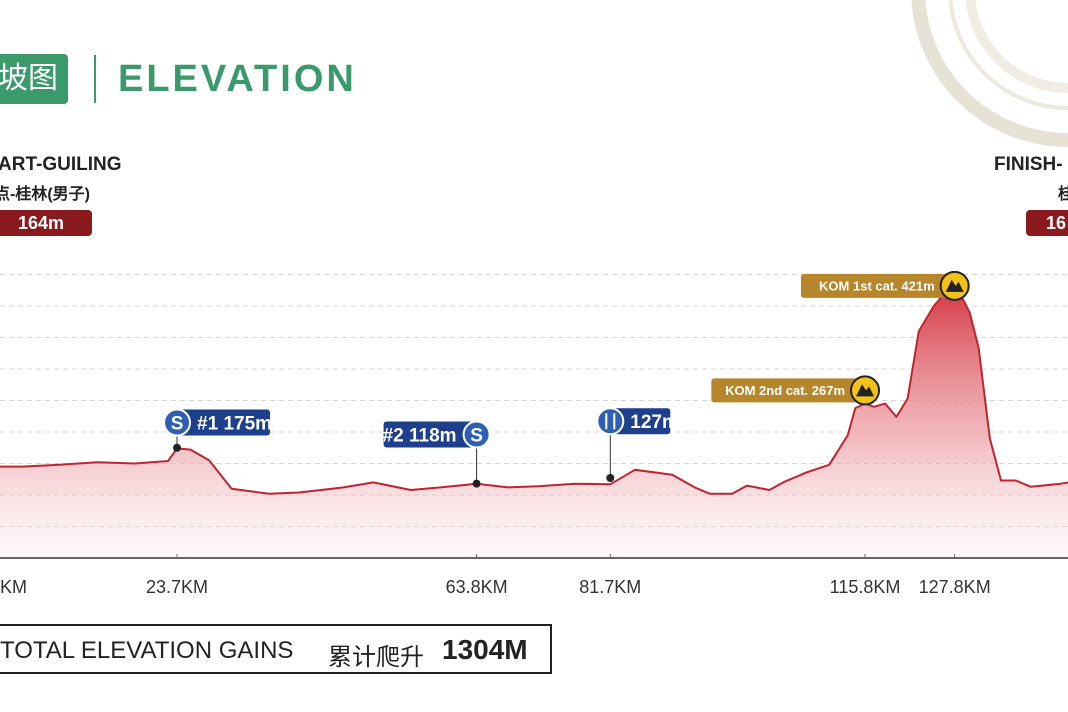  I want to click on x-tick-label: 23.7KM, so click(177, 587).